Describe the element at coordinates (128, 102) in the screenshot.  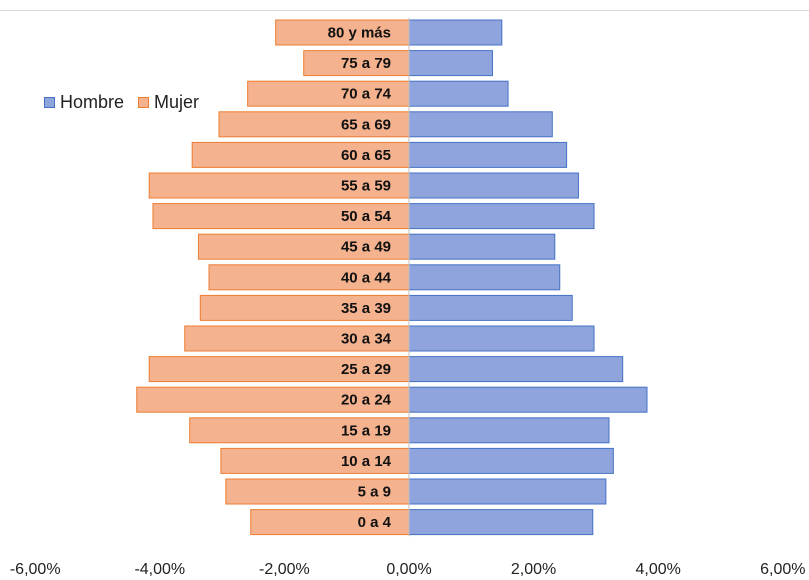
I see `legend: Hombre Mujer` at that location.